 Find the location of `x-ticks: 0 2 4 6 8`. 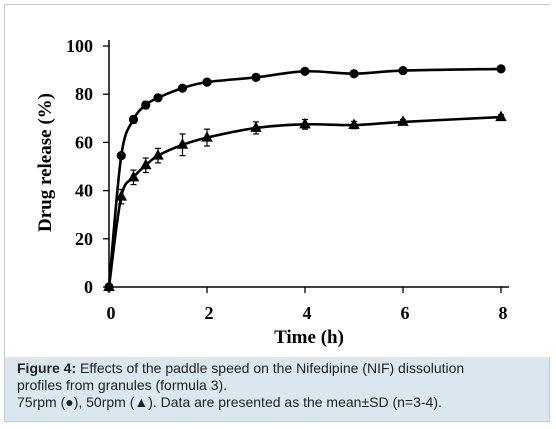

x-ticks: 0 2 4 6 8 is located at coordinates (307, 305).